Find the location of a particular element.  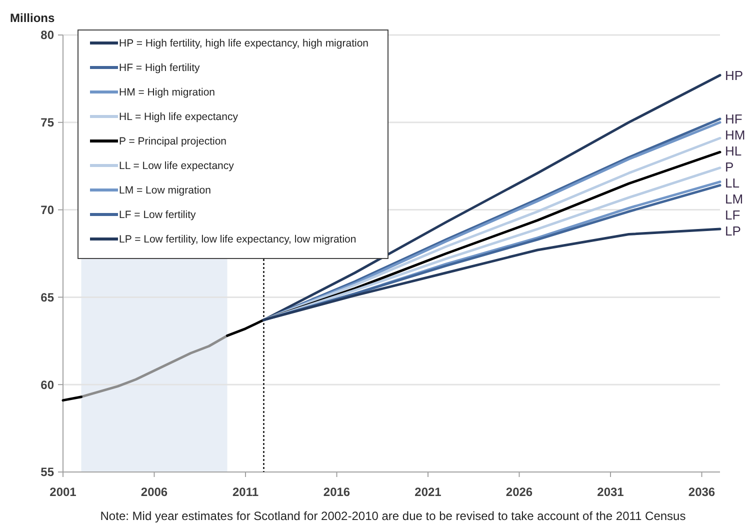

legend-label: LP = Low fertility, low life expectancy, low migration is located at coordinates (237, 240).